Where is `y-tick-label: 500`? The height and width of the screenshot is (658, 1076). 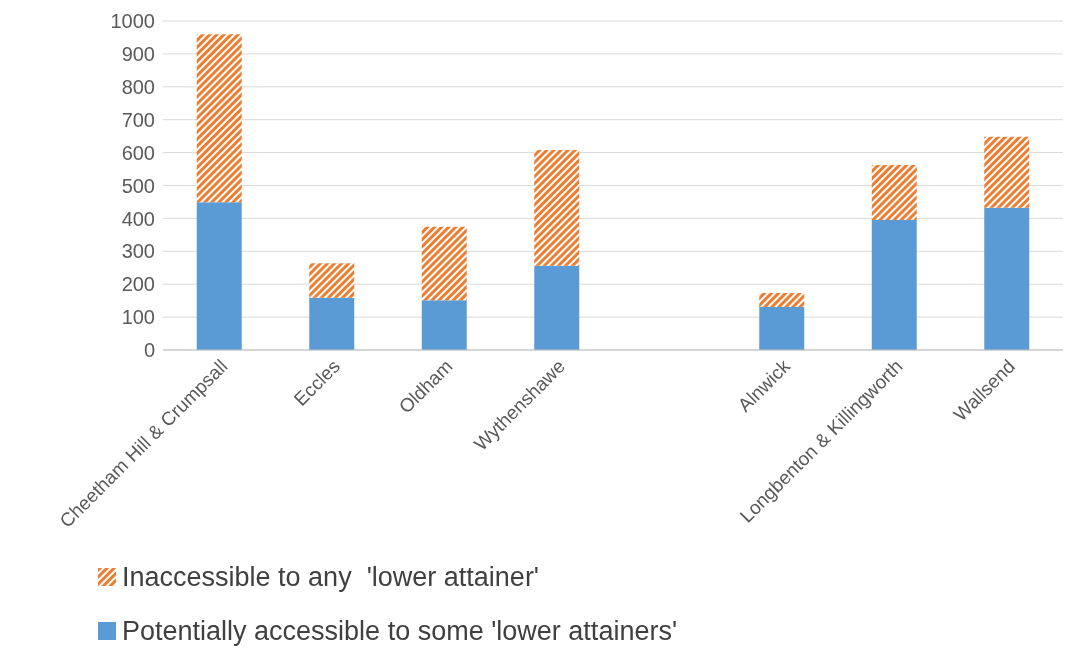
y-tick-label: 500 is located at coordinates (138, 185).